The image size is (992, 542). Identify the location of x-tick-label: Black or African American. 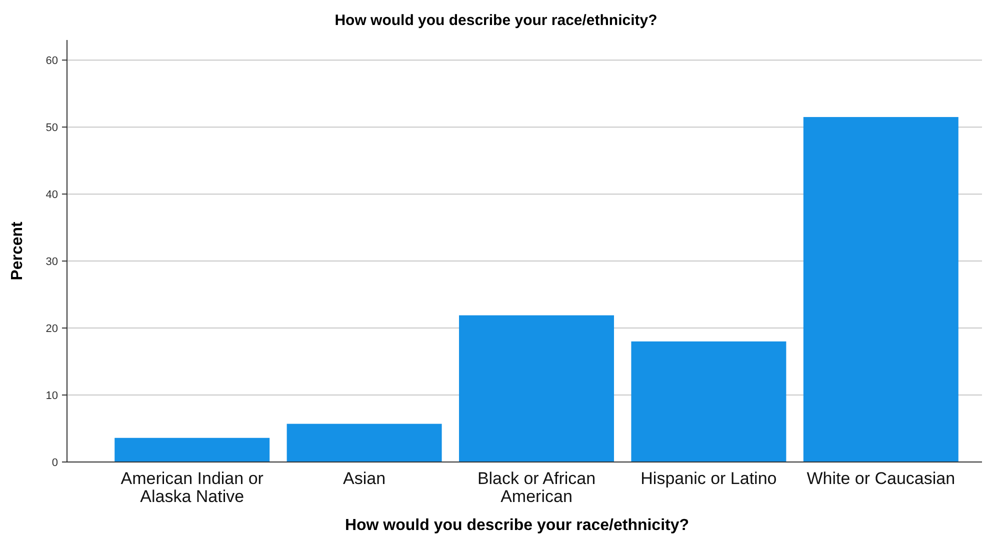
(536, 487).